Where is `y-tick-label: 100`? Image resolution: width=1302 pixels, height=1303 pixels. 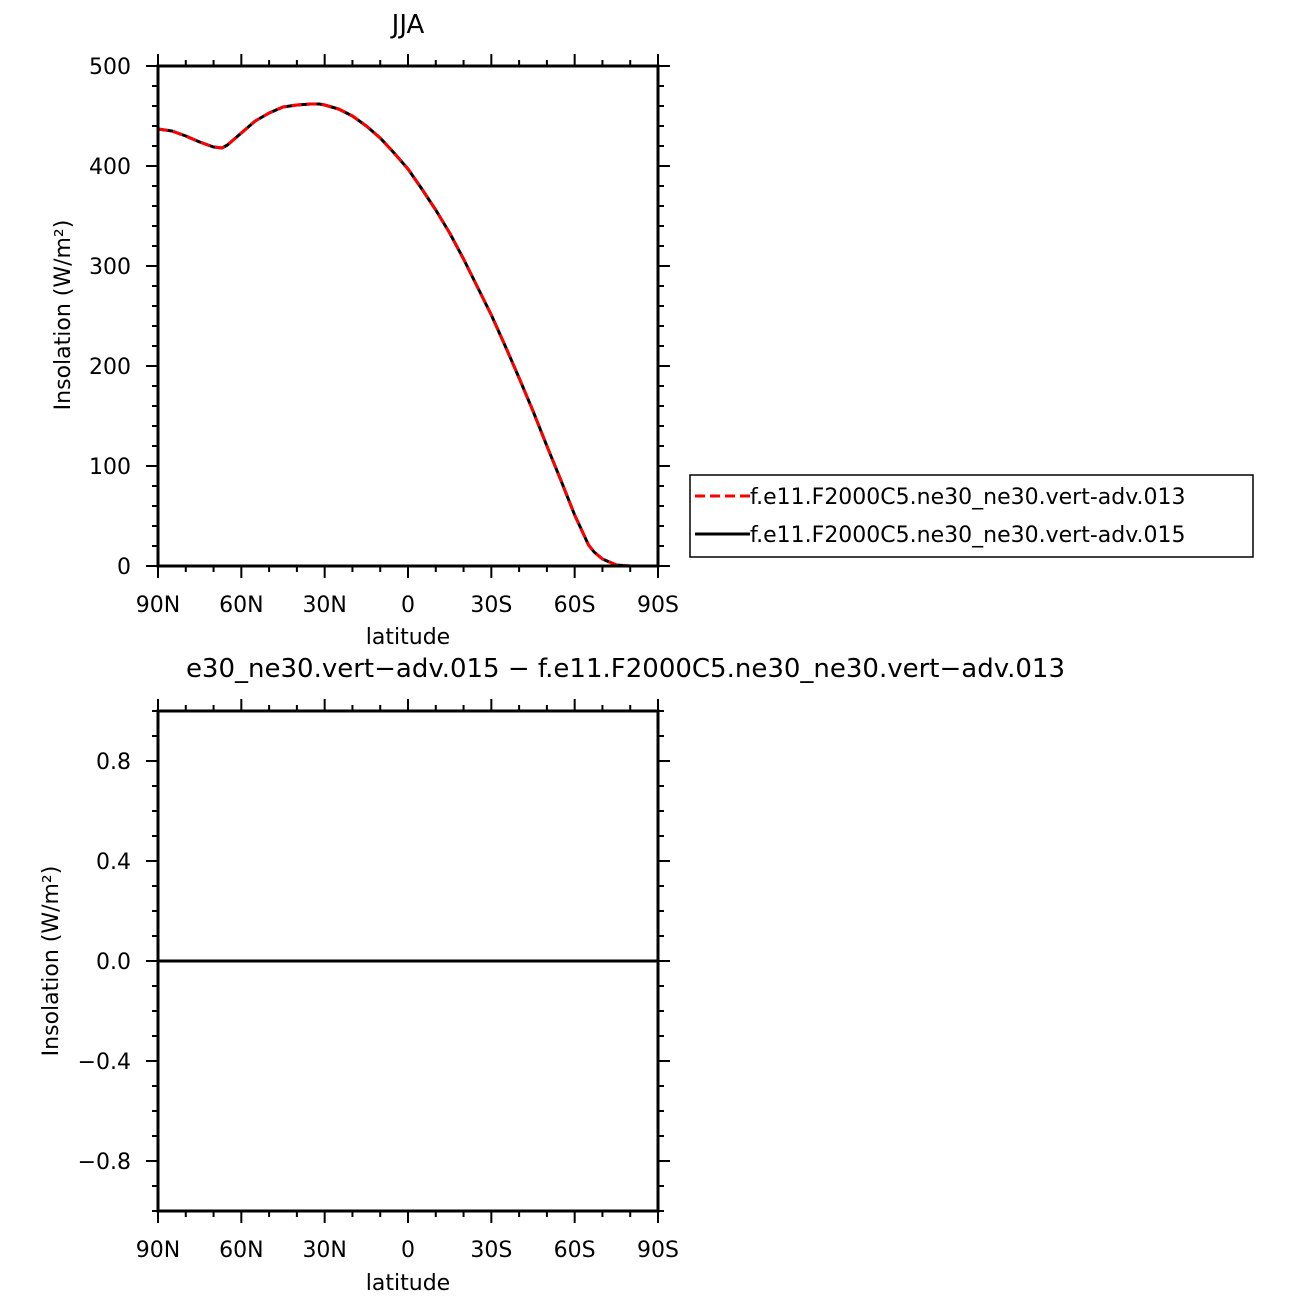 y-tick-label: 100 is located at coordinates (110, 467).